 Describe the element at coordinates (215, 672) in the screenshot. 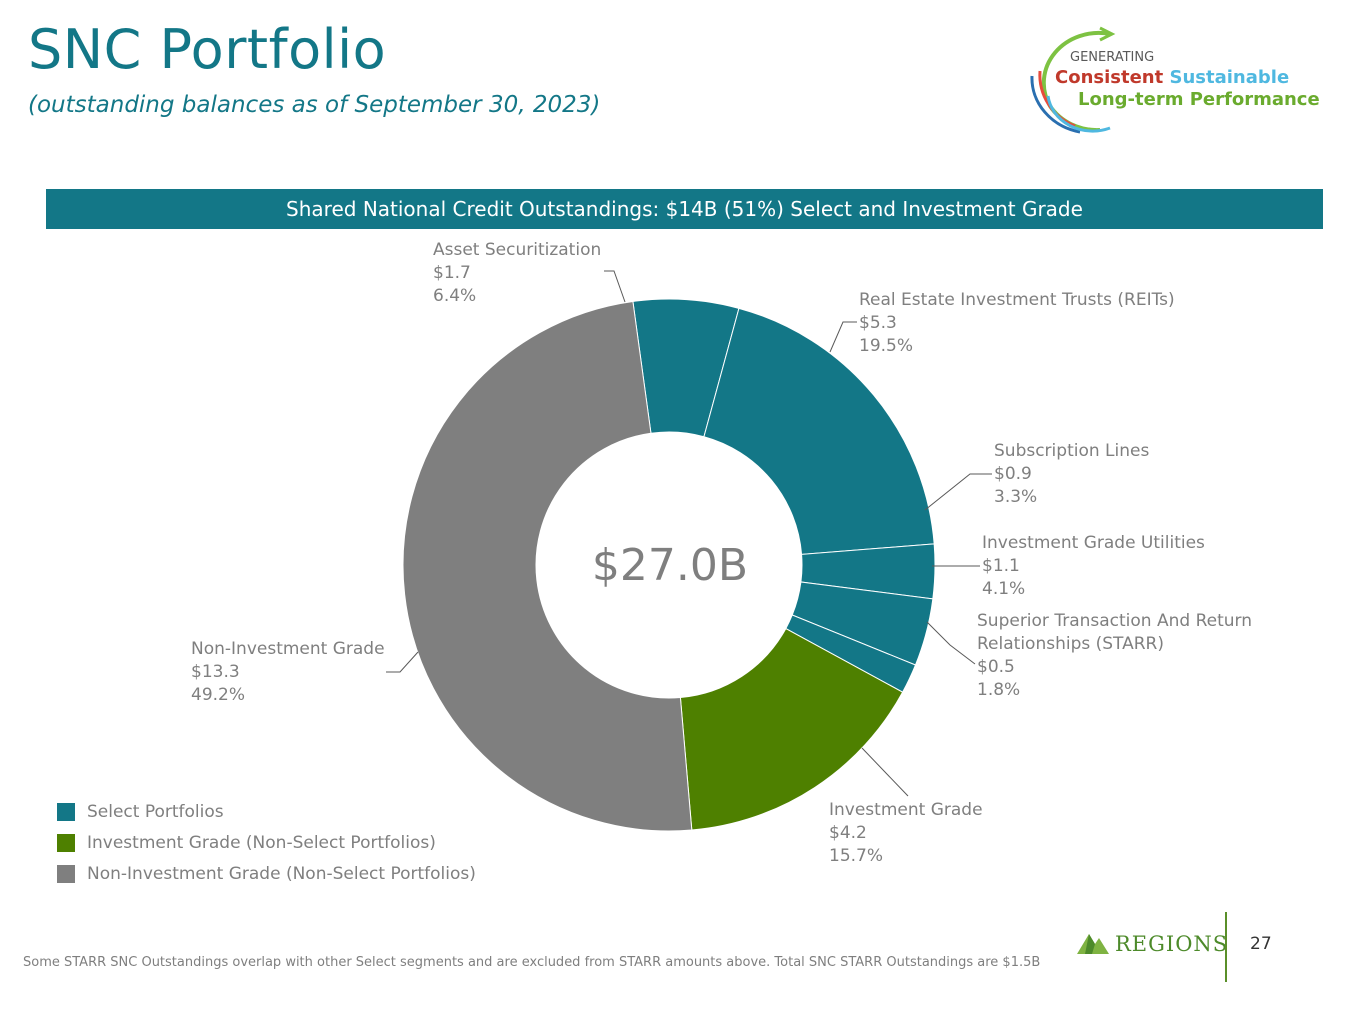

I see `slice-value: $13.3` at that location.